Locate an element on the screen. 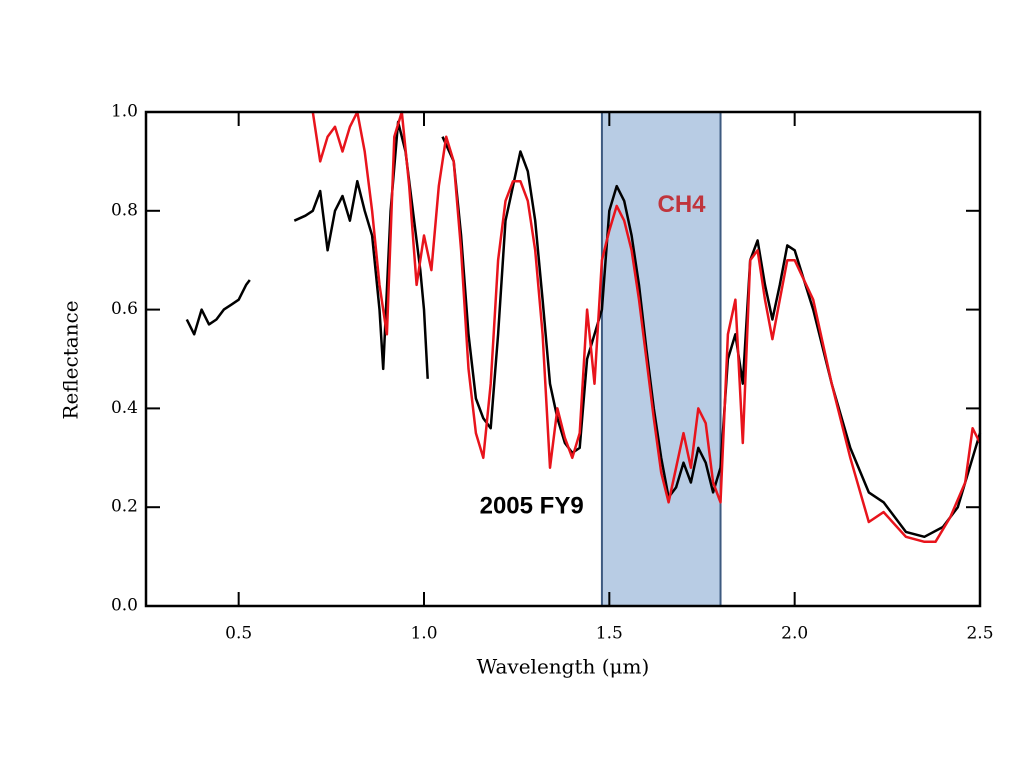 Image resolution: width=1024 pixels, height=772 pixels. y-tick-label: 0.2 is located at coordinates (124, 507).